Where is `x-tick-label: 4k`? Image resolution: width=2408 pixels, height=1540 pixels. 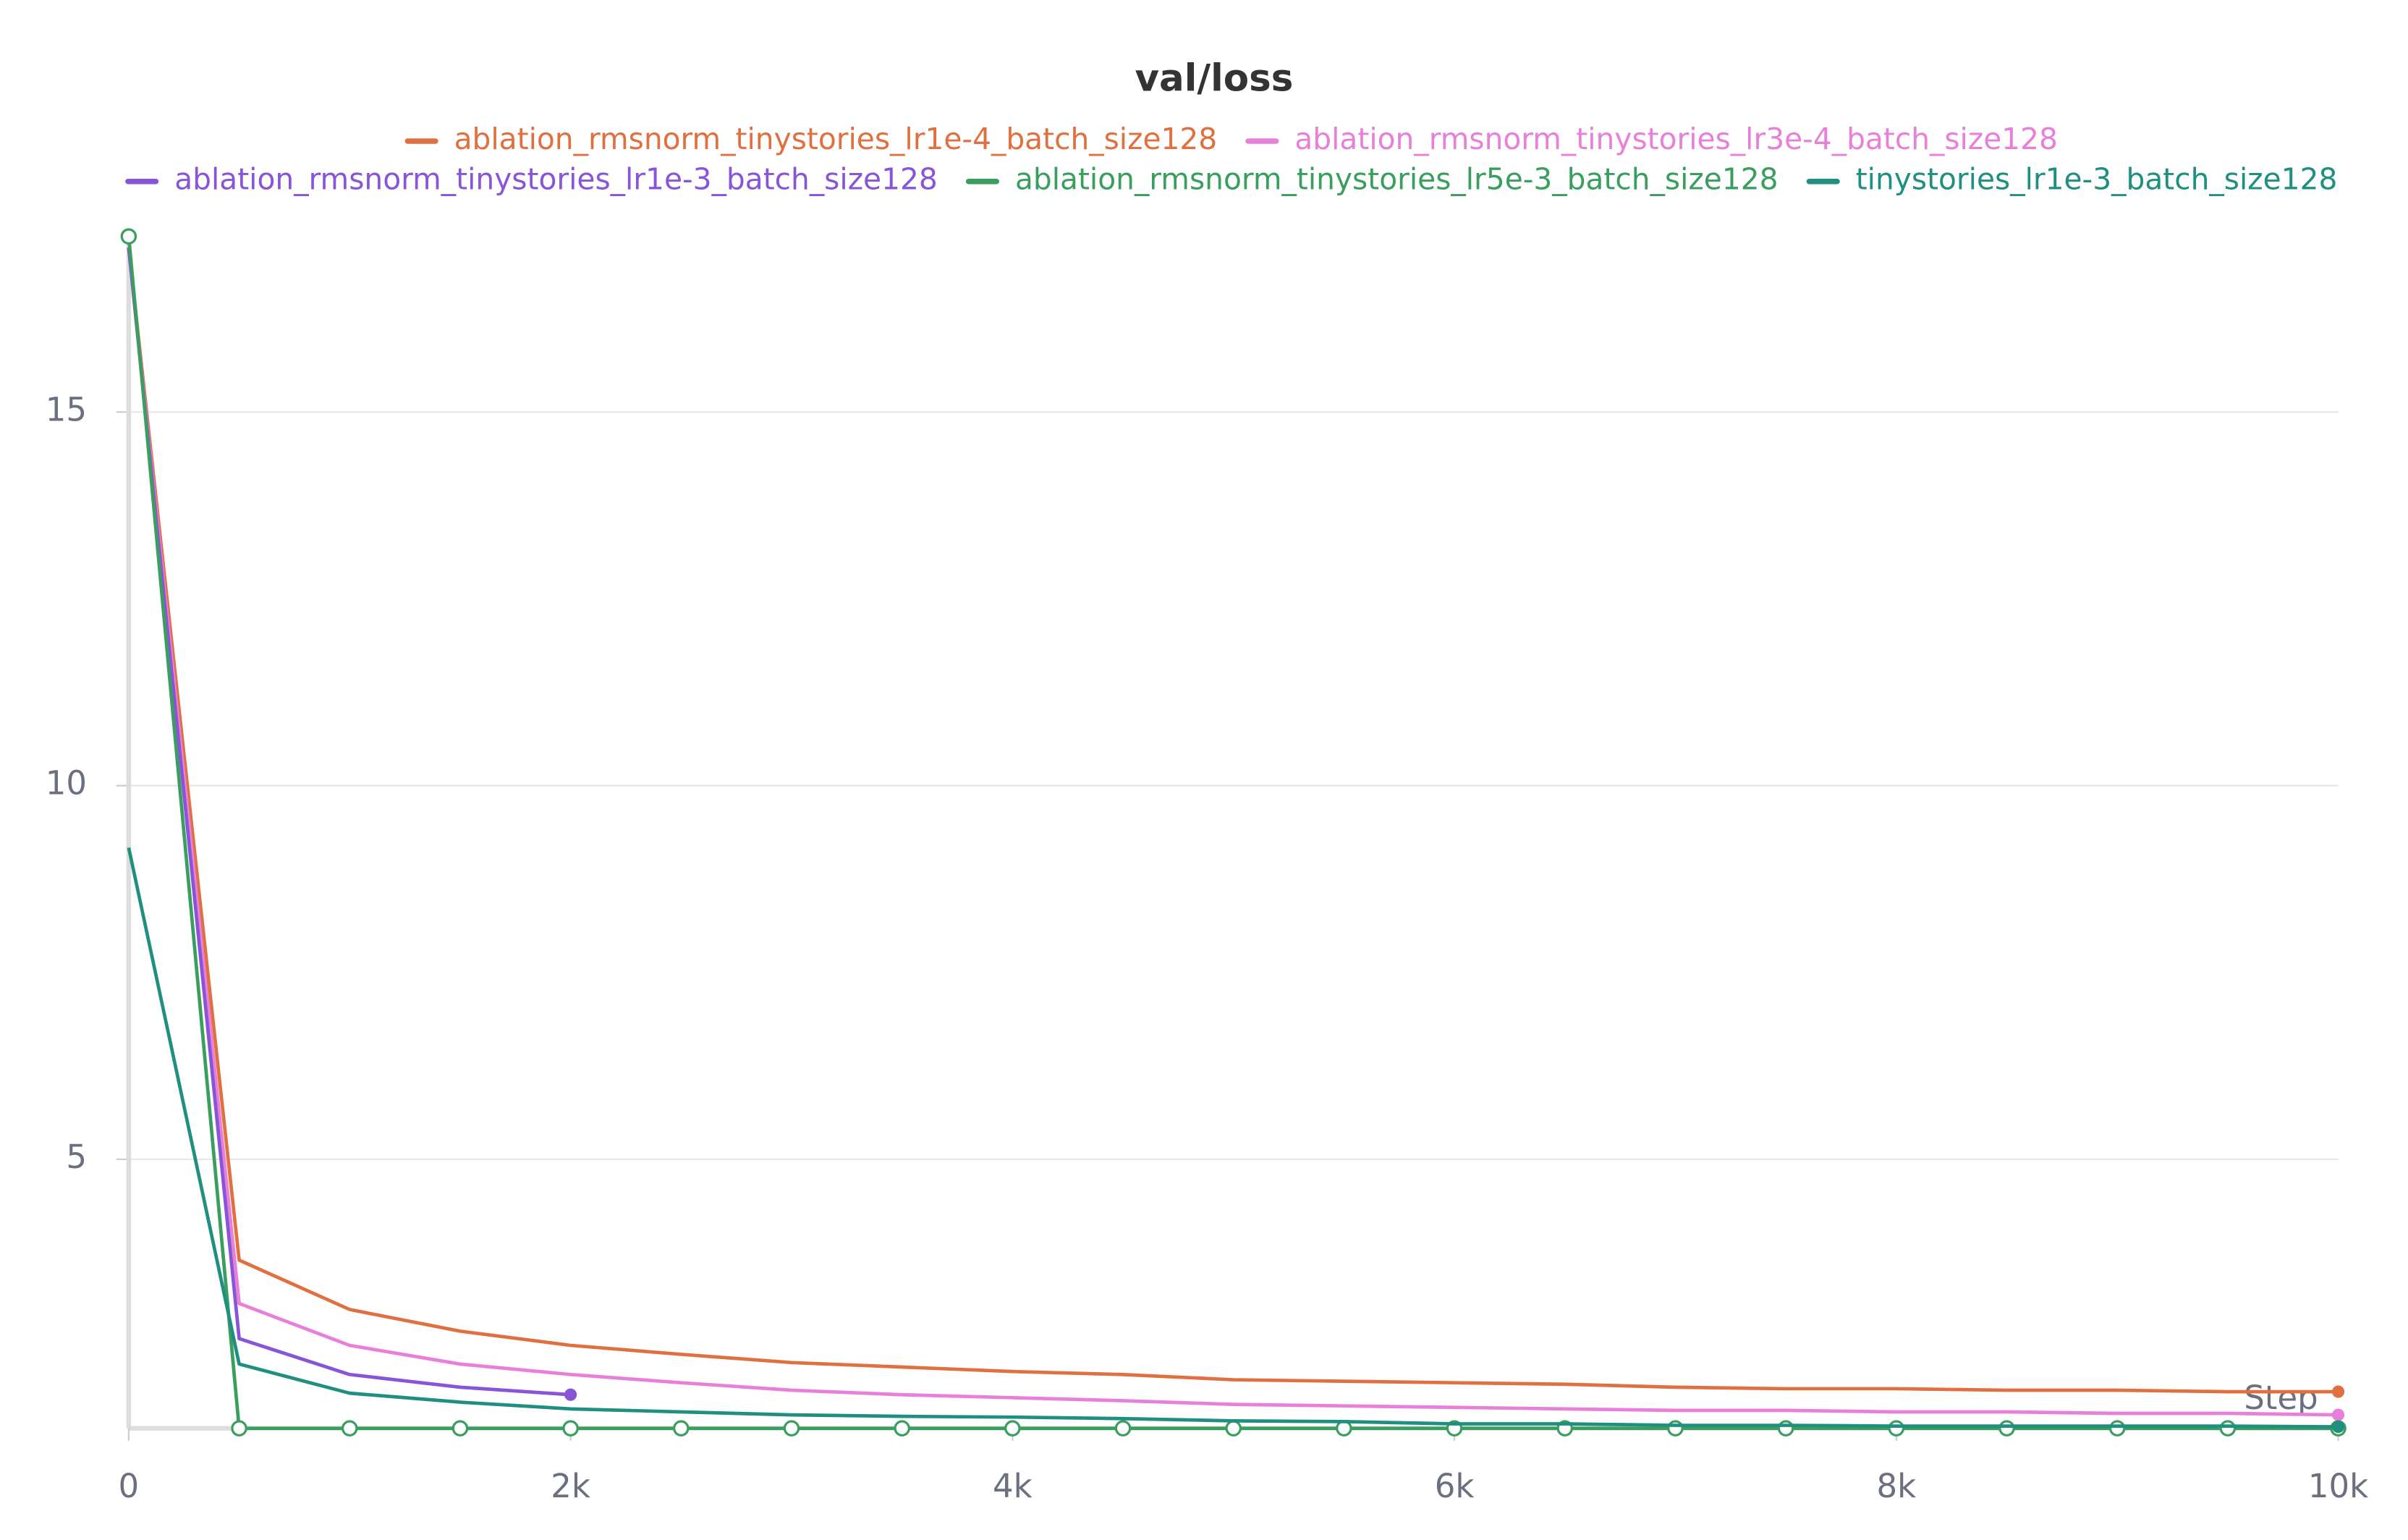
x-tick-label: 4k is located at coordinates (1013, 1486).